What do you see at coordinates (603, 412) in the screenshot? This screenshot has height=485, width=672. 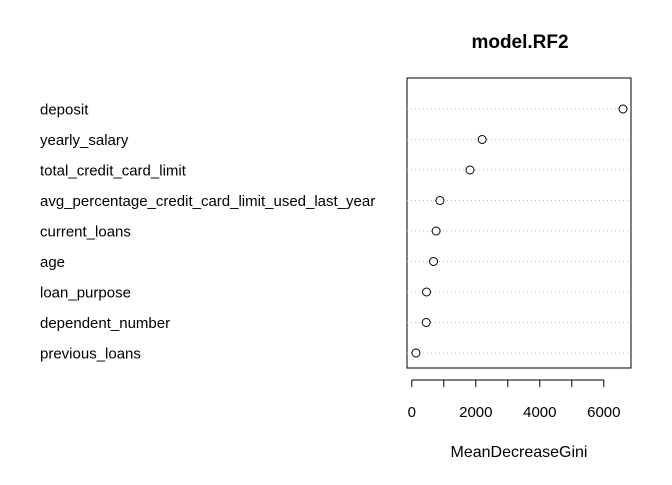 I see `x-tick-label: 6000` at bounding box center [603, 412].